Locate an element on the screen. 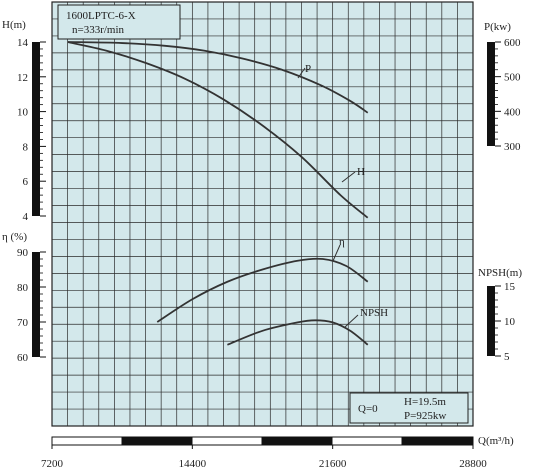 This screenshot has width=539, height=473. series-label-npsh: NPSH is located at coordinates (366, 317).